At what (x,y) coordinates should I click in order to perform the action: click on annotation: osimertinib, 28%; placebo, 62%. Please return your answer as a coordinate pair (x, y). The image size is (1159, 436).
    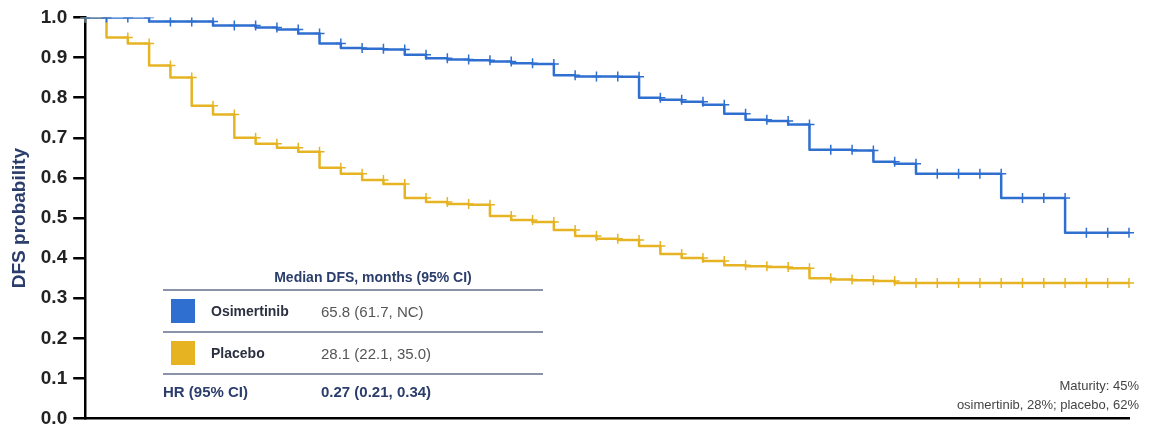
    Looking at the image, I should click on (1047, 405).